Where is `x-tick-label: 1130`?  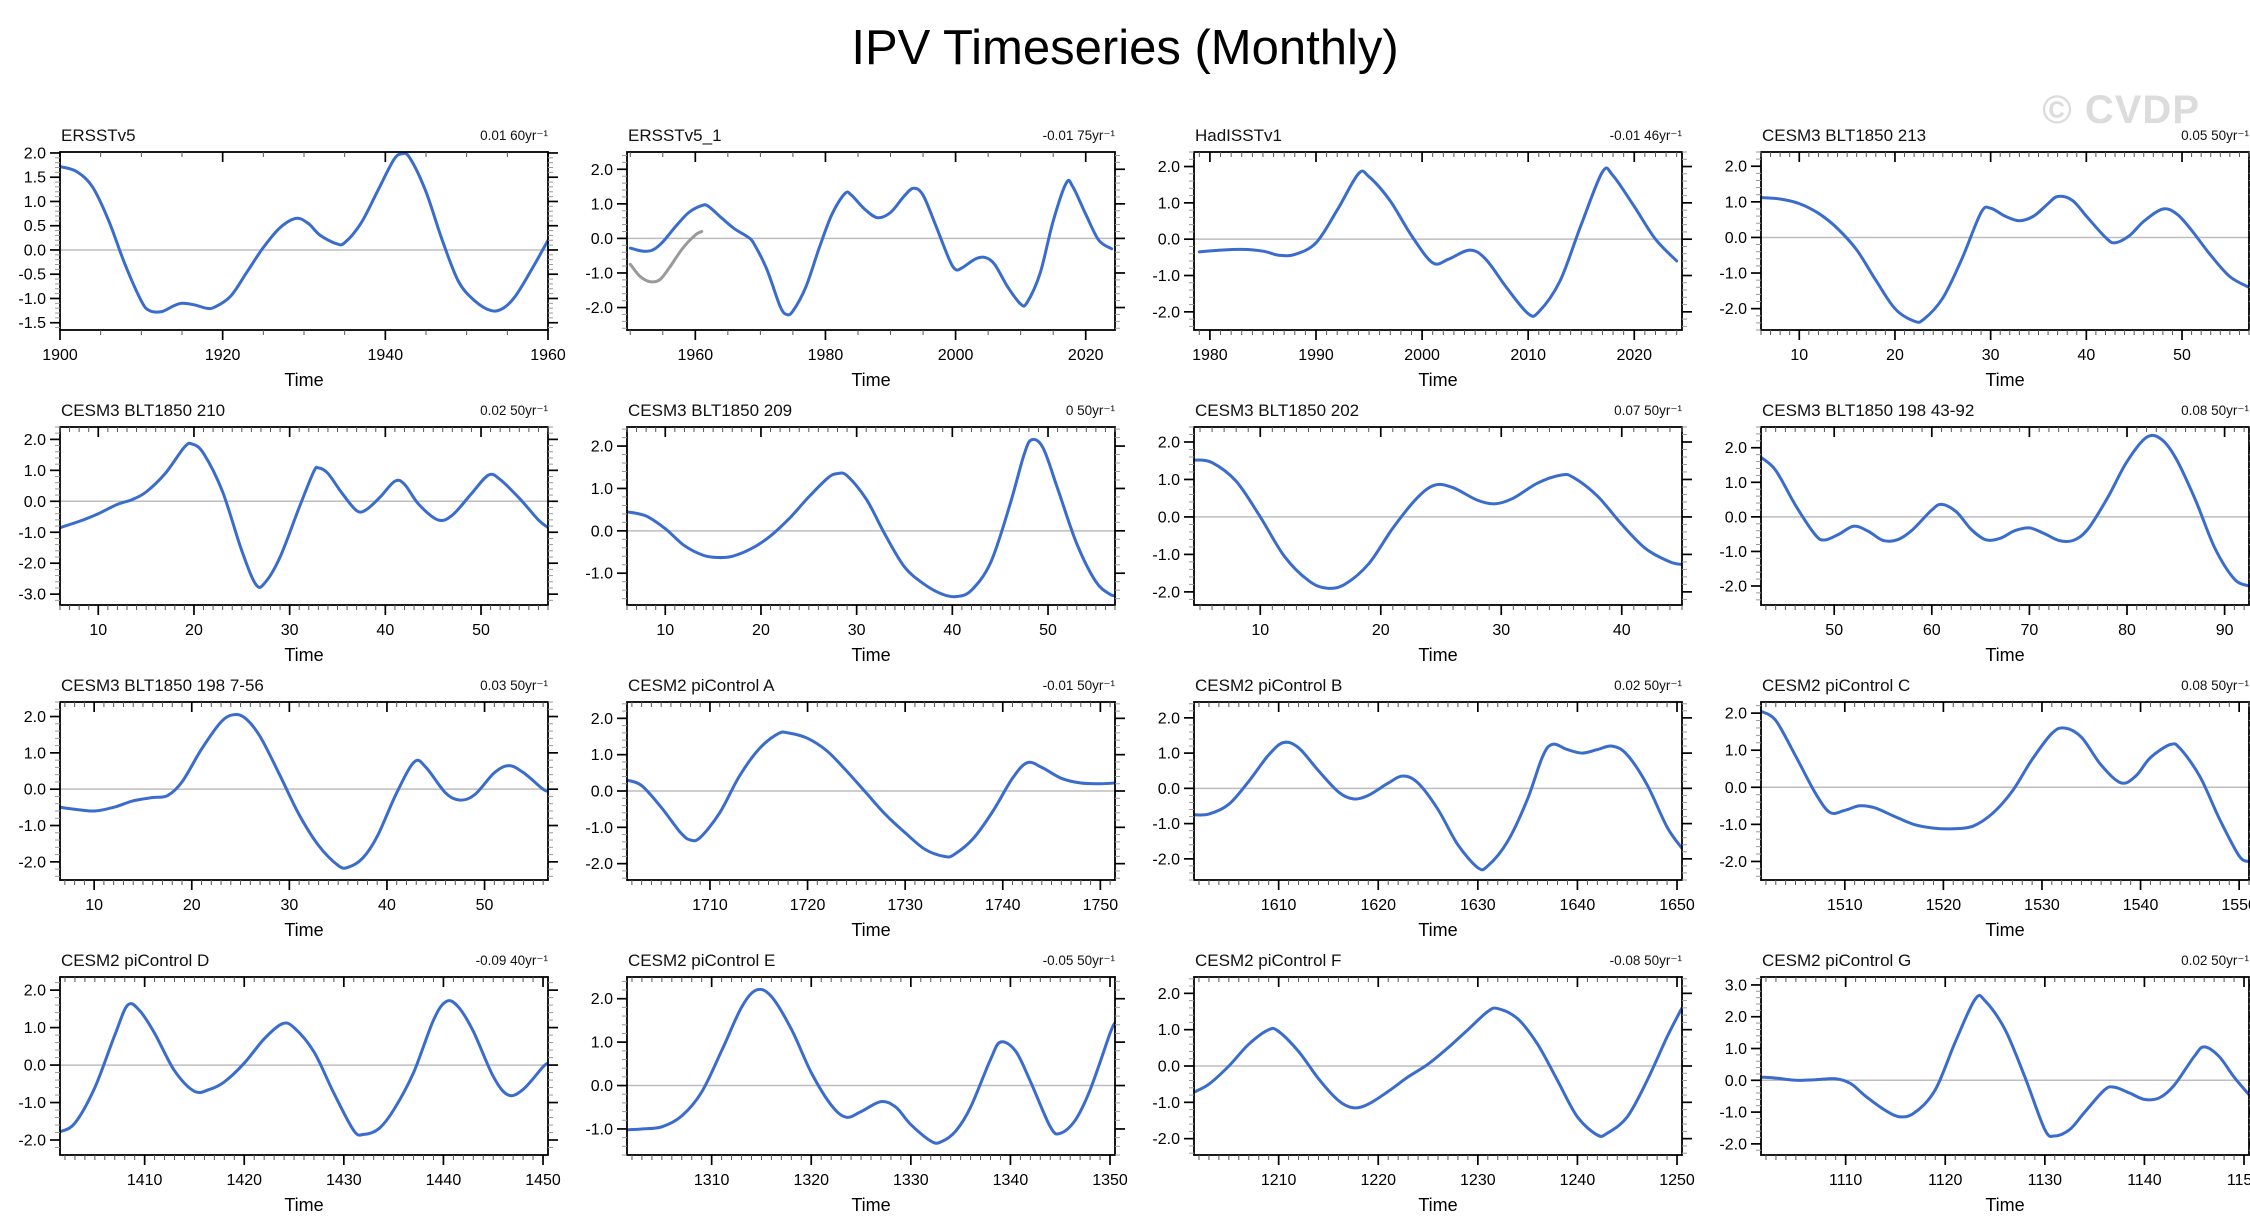
x-tick-label: 1130 is located at coordinates (2045, 1180).